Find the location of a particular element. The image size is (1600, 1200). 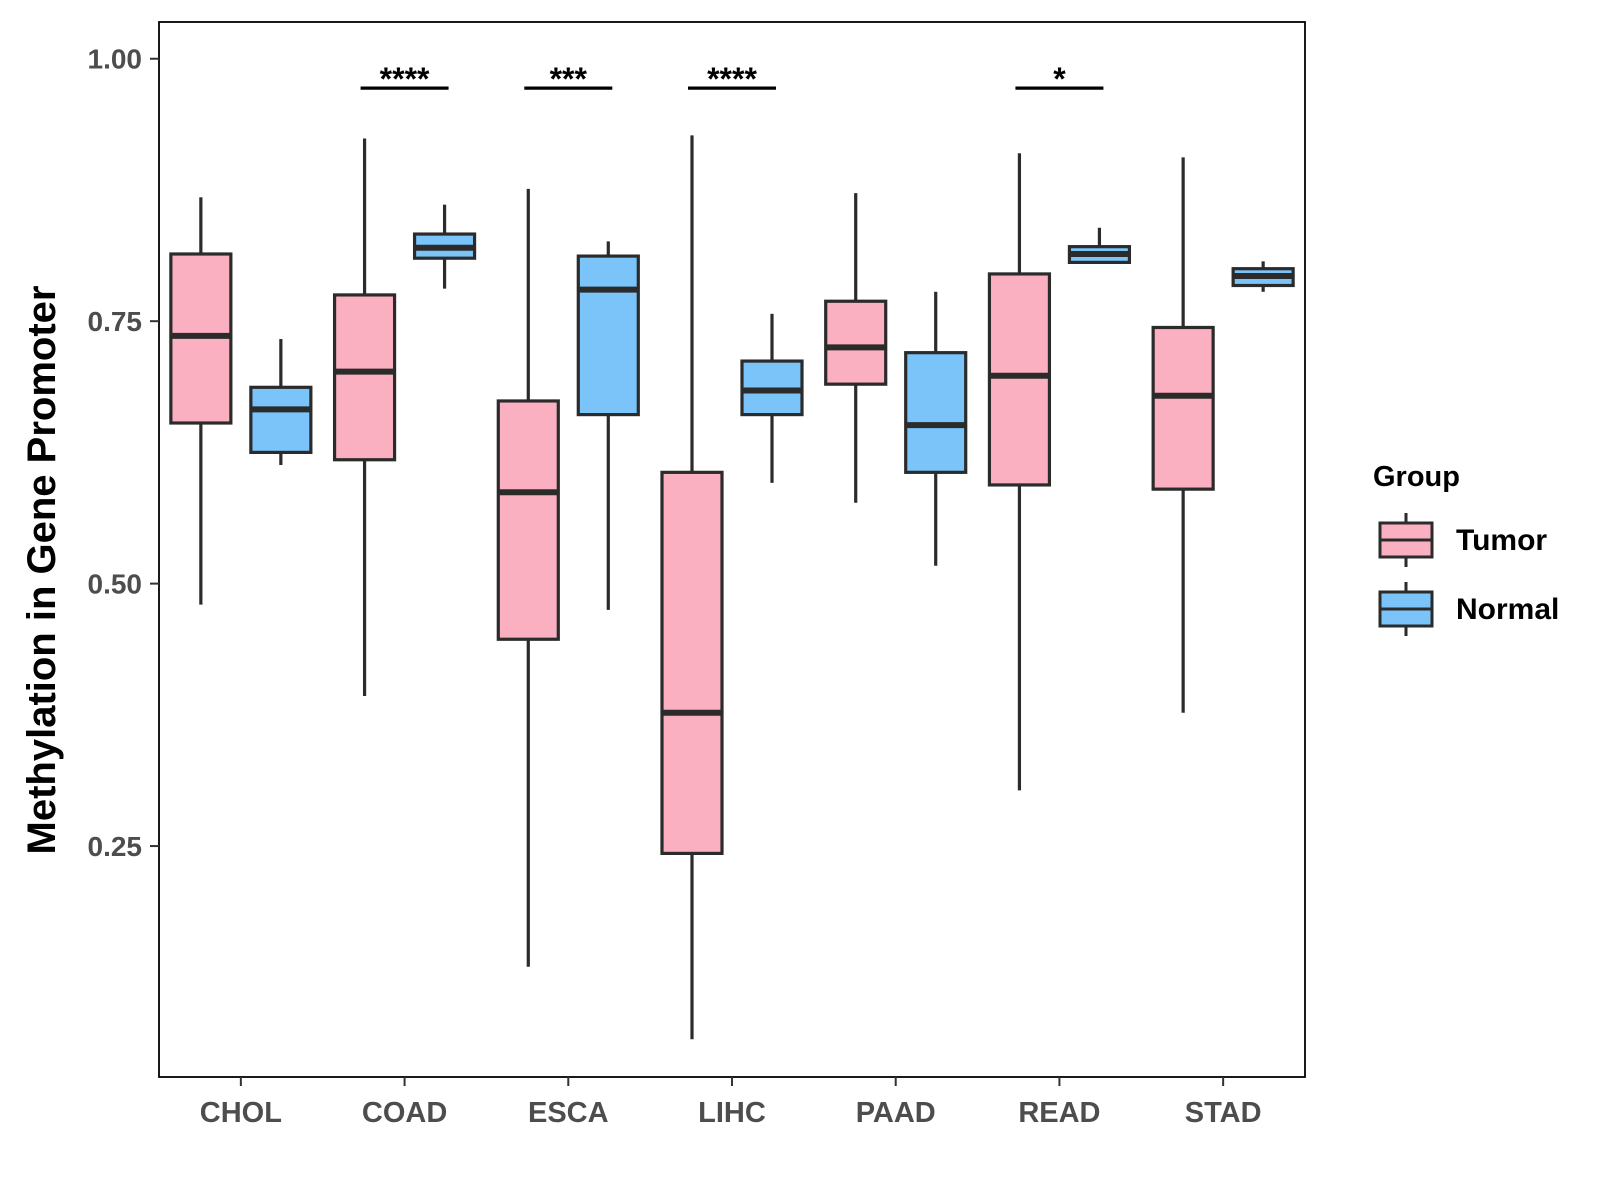

significance-annotations: **** *** **** * is located at coordinates (732, 79).